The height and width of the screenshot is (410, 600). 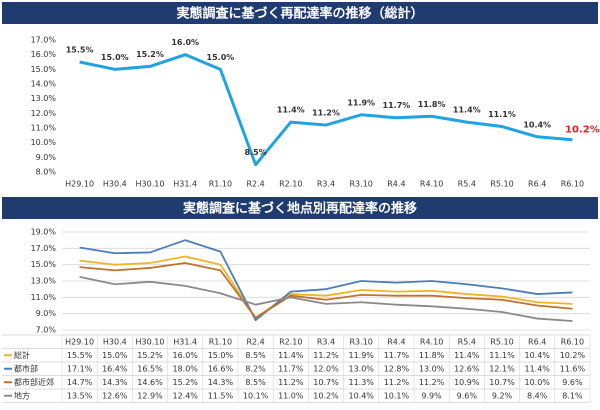 I want to click on data-label: 11.9%, so click(x=361, y=102).